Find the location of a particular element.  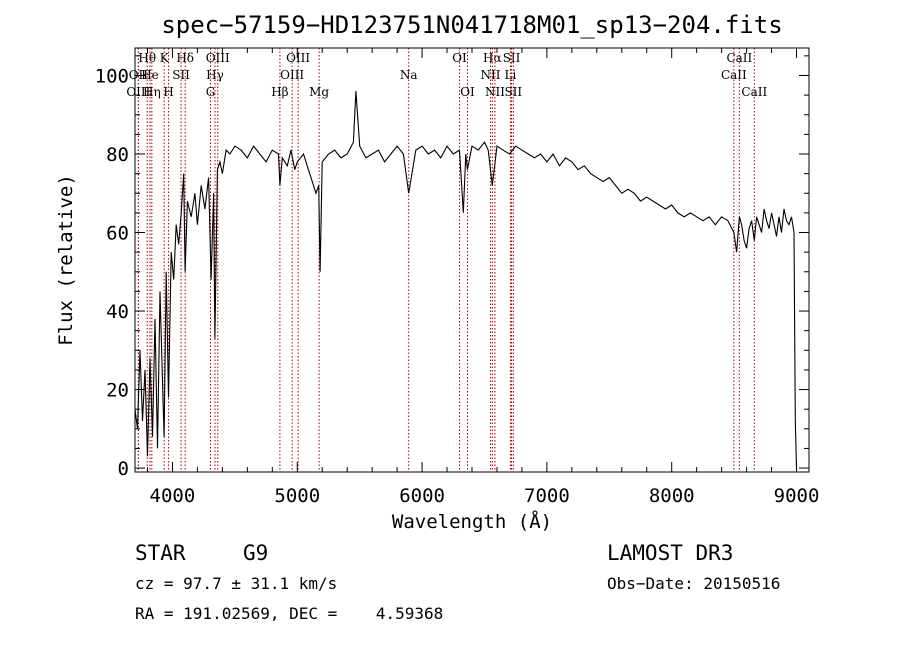

marker-label-23: Li is located at coordinates (511, 75).